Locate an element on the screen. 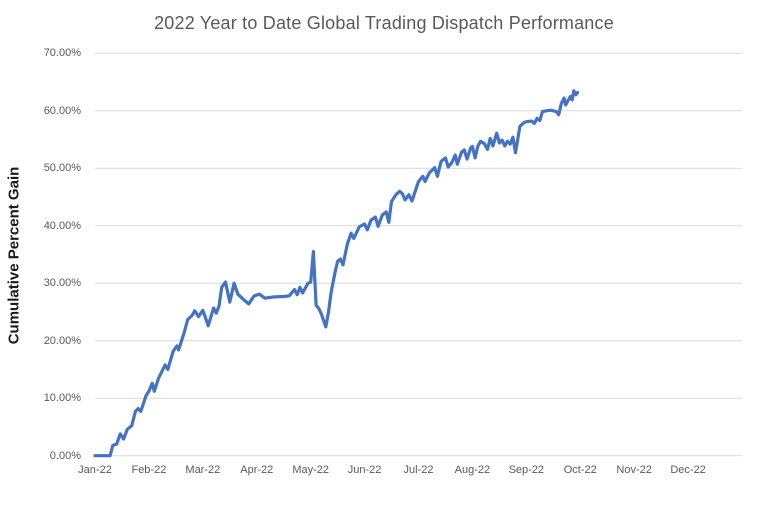 Image resolution: width=768 pixels, height=514 pixels. x-axis-tick-label: May-22 is located at coordinates (310, 470).